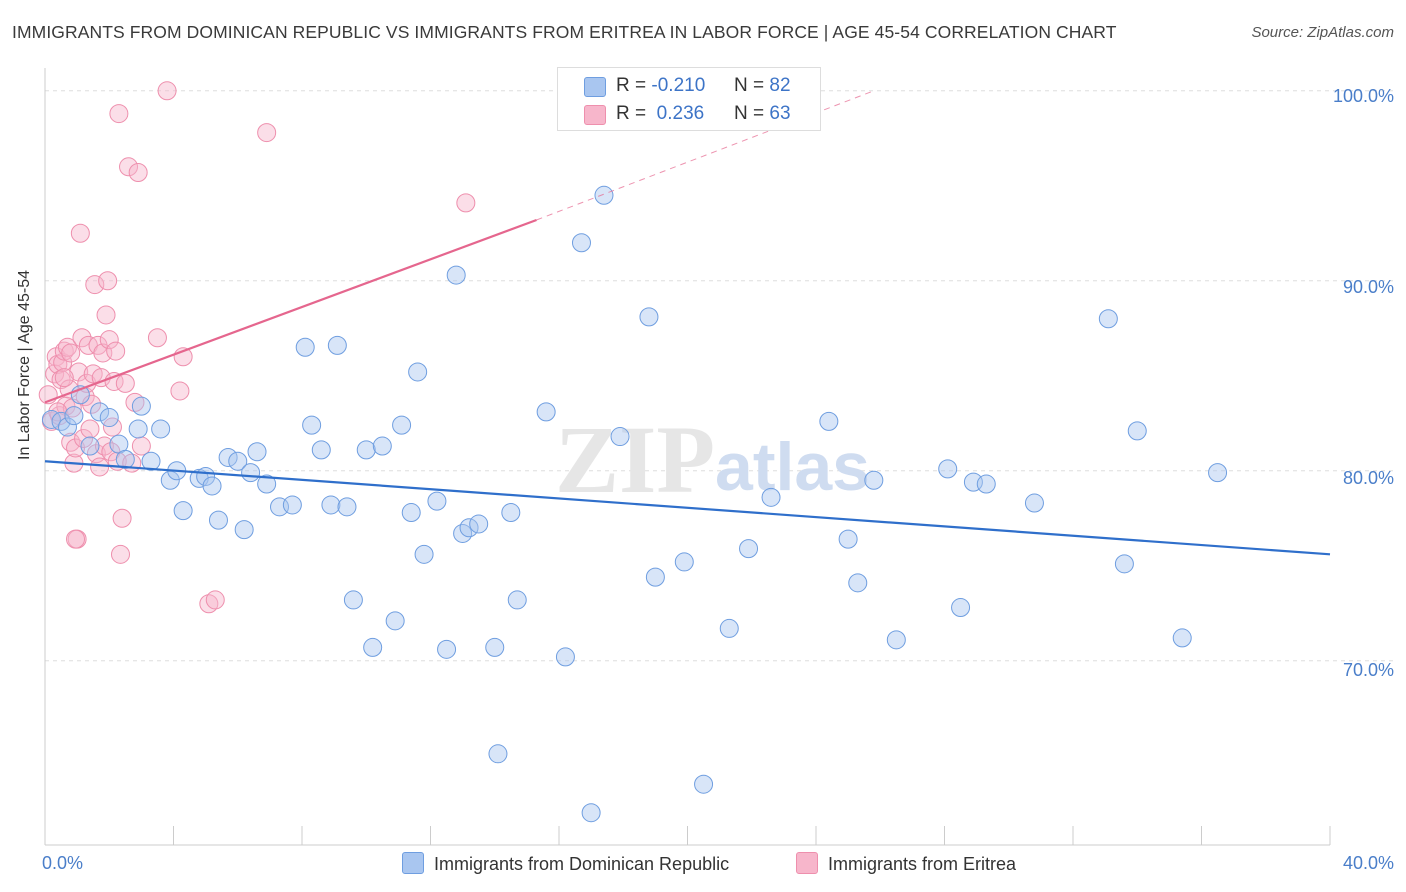 Image resolution: width=1406 pixels, height=892 pixels. Describe the element at coordinates (1322, 32) in the screenshot. I see `source-label: Source: ZipAtlas.com` at that location.